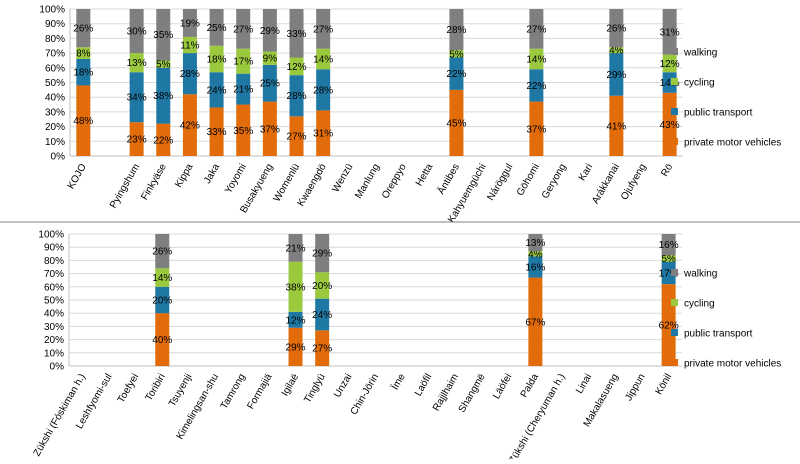 The image size is (800, 464). Describe the element at coordinates (83, 54) in the screenshot. I see `data-label: 8%` at that location.